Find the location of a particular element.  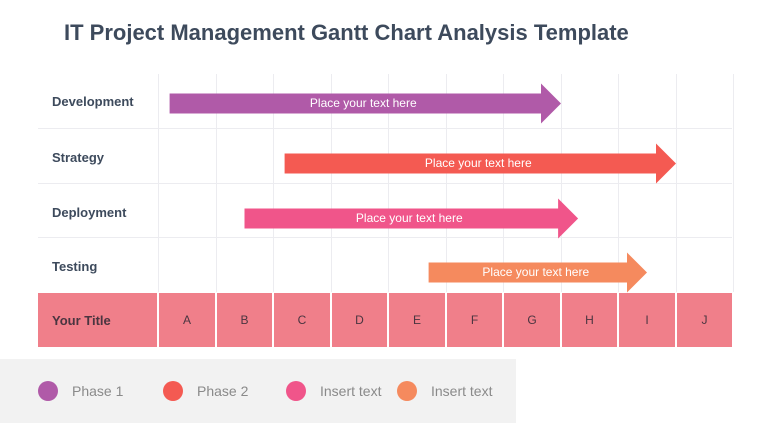

legend: Phase 1 Phase 2 Insert text Insert text is located at coordinates (258, 391).